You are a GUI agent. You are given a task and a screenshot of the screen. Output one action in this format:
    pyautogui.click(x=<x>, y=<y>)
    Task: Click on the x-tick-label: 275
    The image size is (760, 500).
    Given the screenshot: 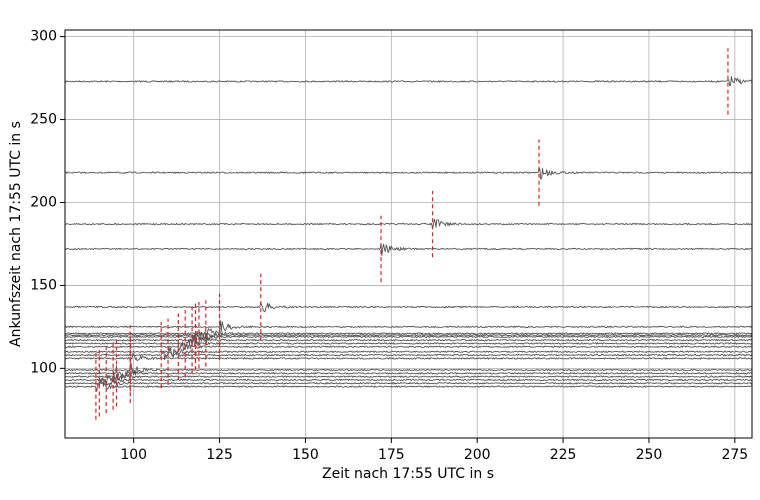 What is the action you would take?
    pyautogui.click(x=734, y=455)
    